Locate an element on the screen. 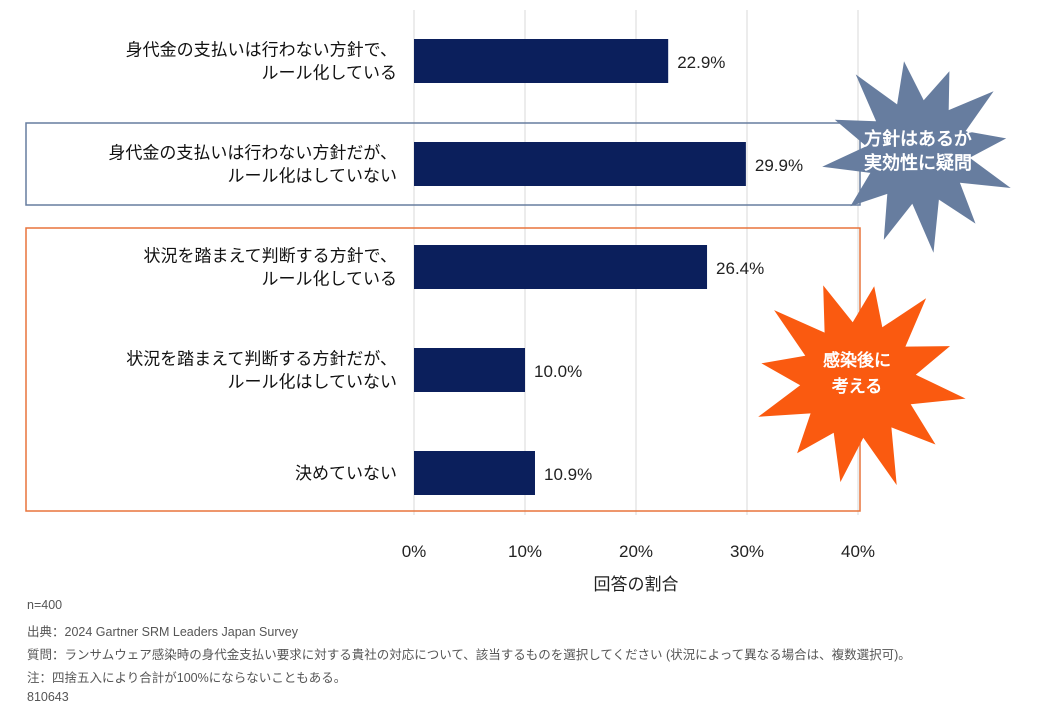  starburst-blue is located at coordinates (916, 157).